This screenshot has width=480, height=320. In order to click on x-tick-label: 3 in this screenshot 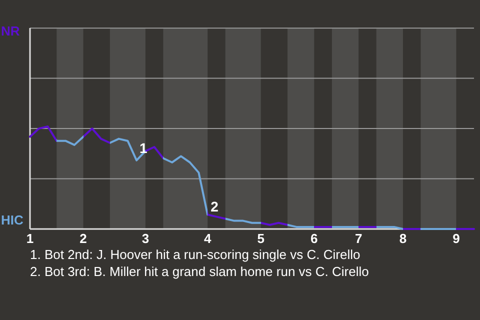, I will do `click(146, 238)`.